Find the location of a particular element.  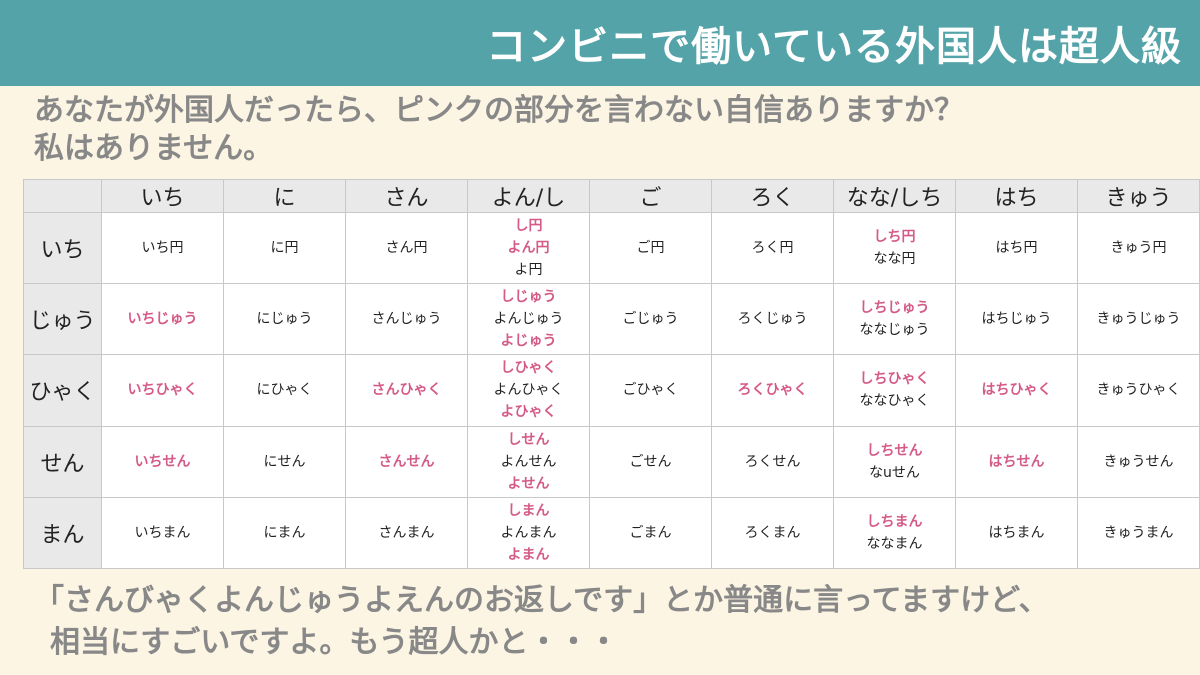

table-cell: はちせん is located at coordinates (1016, 461).